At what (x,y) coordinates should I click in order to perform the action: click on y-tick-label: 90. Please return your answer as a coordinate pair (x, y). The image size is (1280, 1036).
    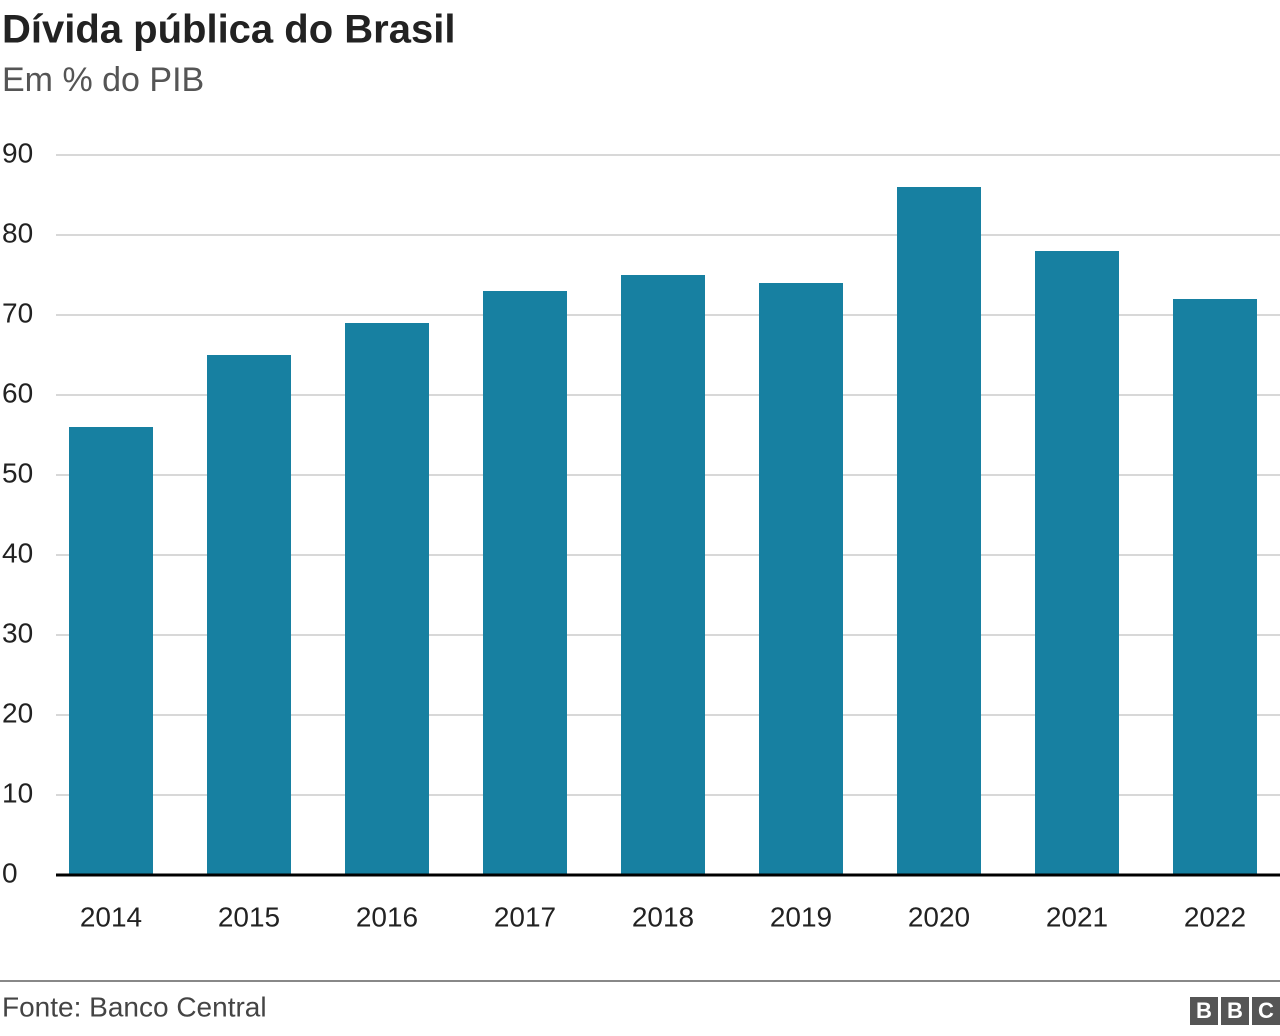
    Looking at the image, I should click on (17, 152).